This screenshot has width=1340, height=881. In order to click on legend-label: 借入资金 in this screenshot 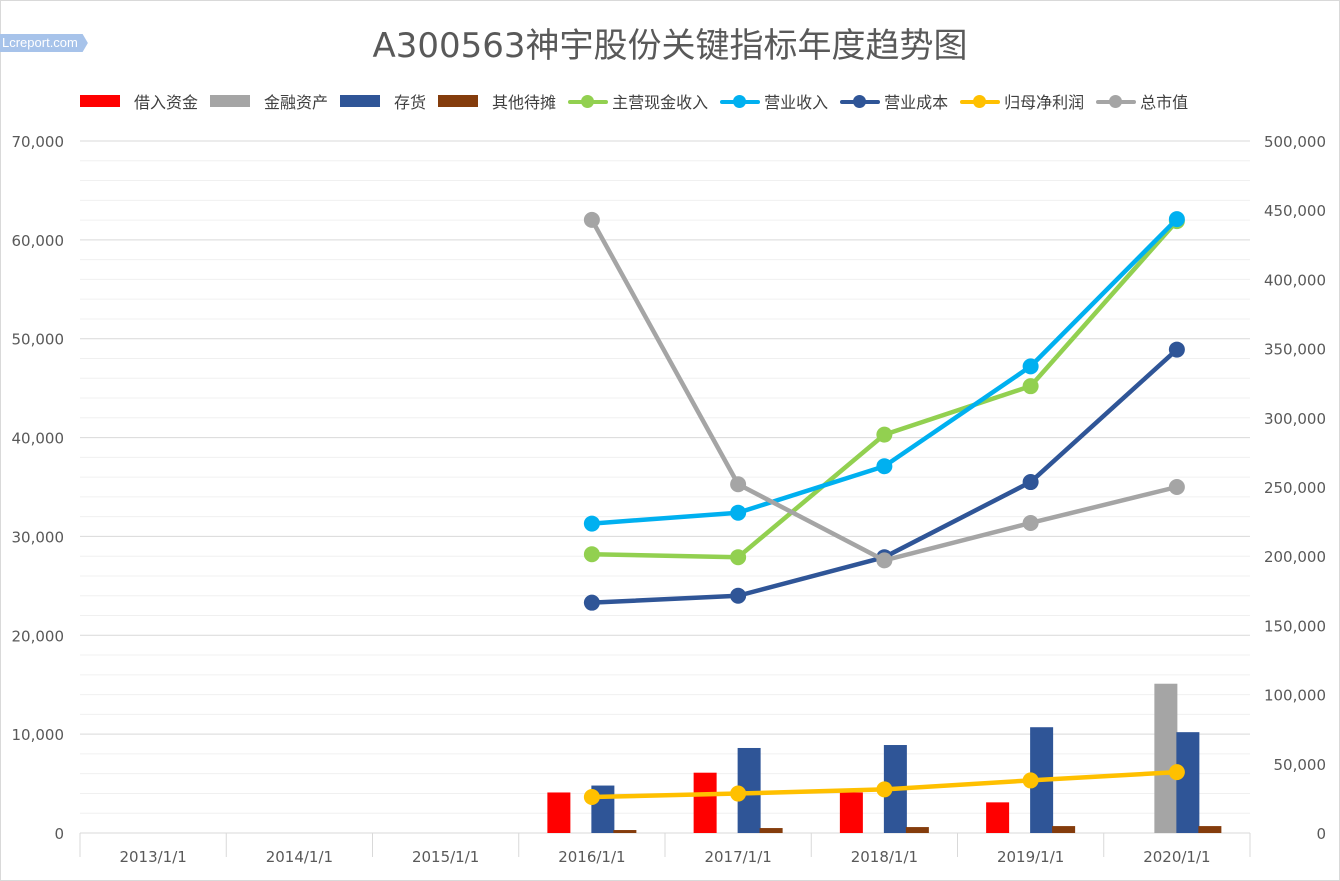, I will do `click(166, 102)`.